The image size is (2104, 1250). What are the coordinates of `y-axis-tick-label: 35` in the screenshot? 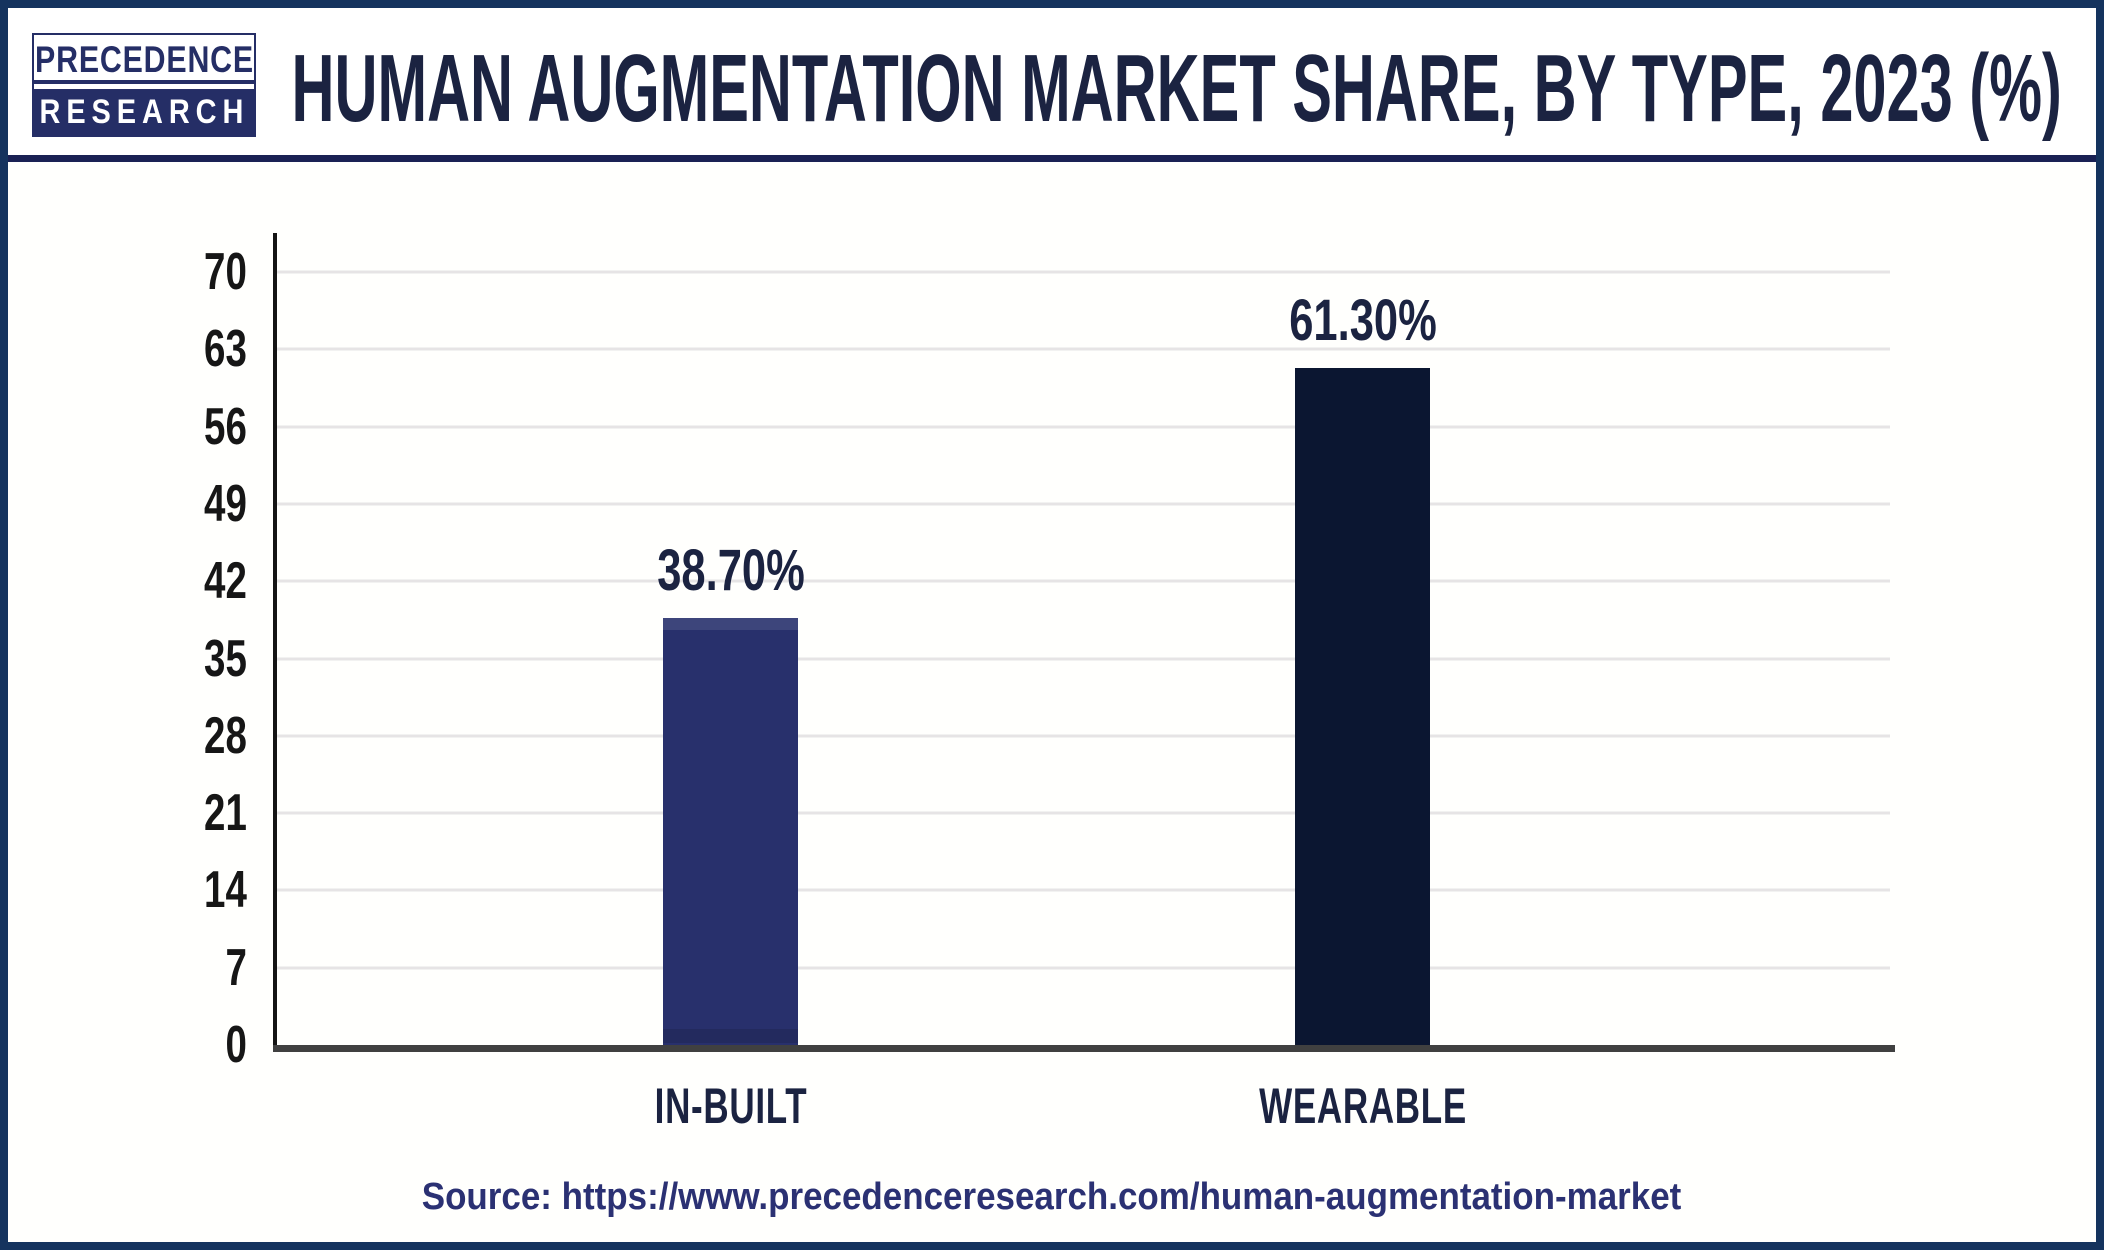 It's located at (225, 658).